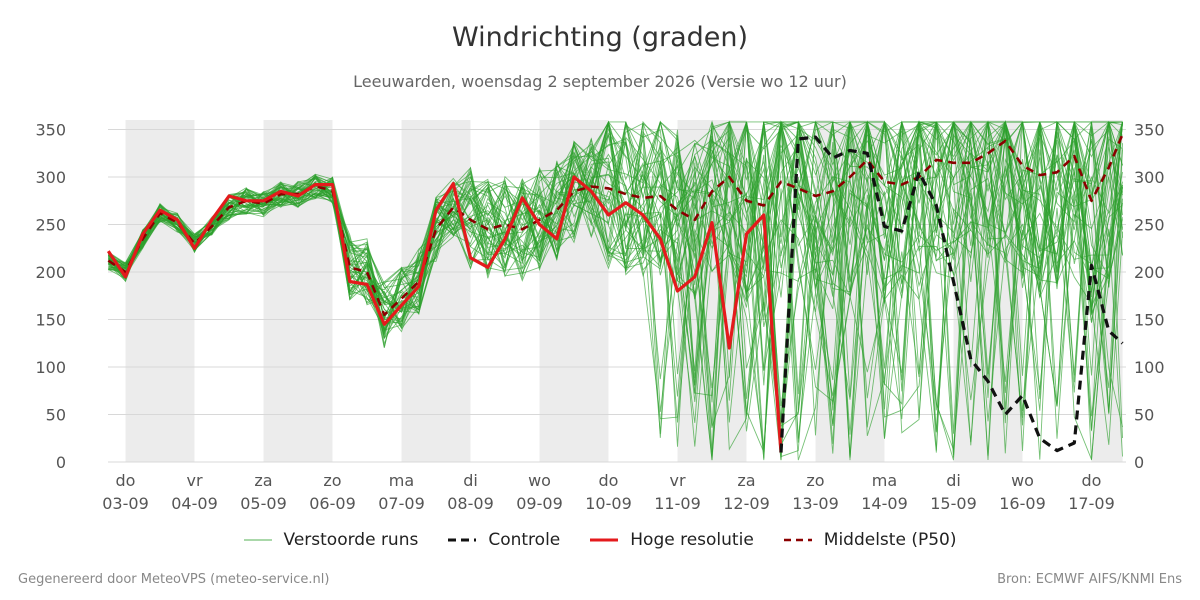 The height and width of the screenshot is (600, 1200). Describe the element at coordinates (1149, 225) in the screenshot. I see `y-tick-right-250: 250` at that location.